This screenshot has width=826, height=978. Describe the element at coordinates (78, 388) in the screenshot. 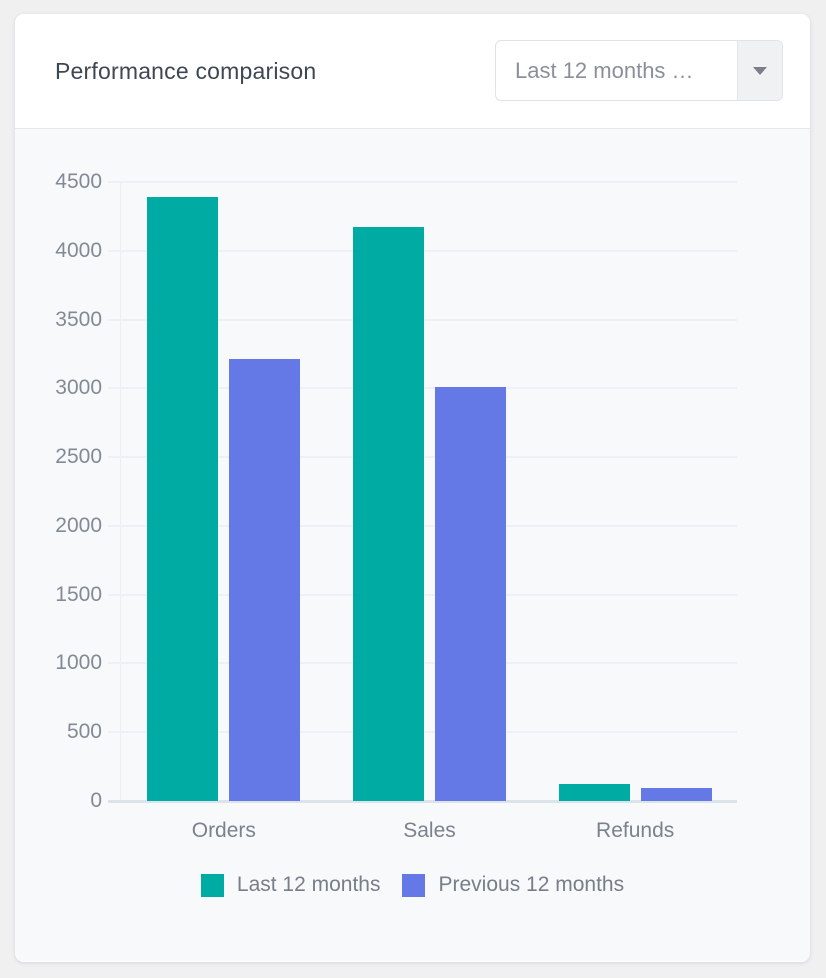

I see `y-tick-label: 3000` at that location.